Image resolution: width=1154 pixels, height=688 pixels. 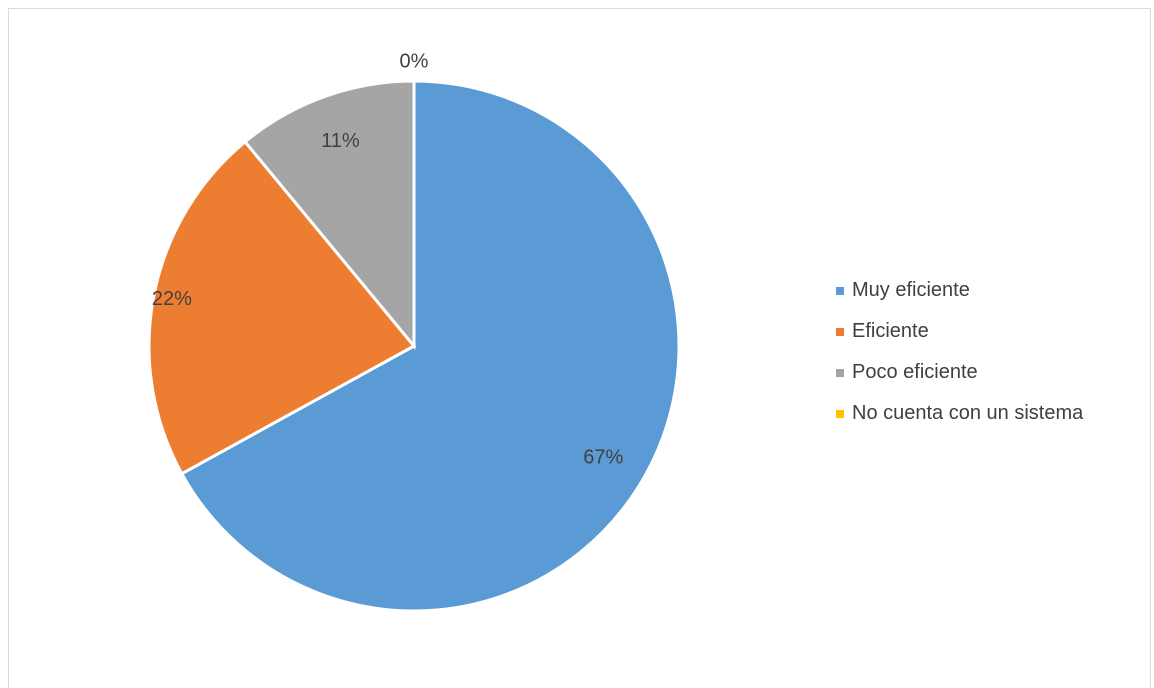 I want to click on pie-data-label-eficiente: 22%, so click(x=172, y=299).